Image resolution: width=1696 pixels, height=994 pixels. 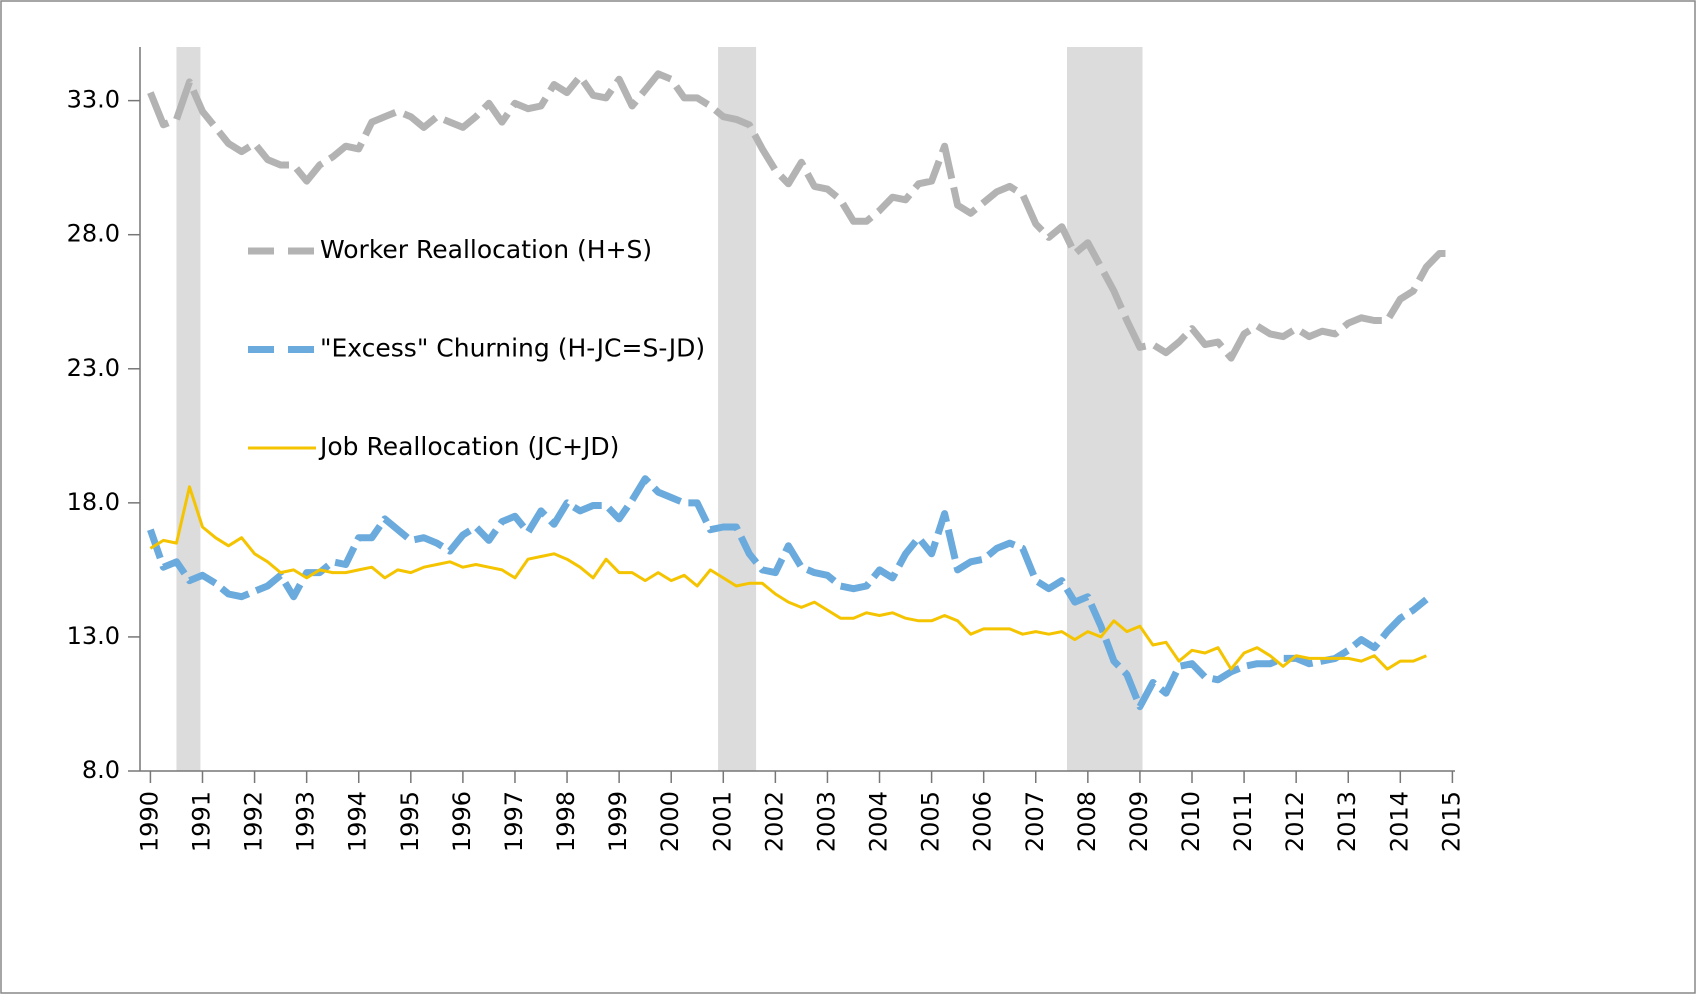 I want to click on x-tick-label: 2014, so click(x=1399, y=821).